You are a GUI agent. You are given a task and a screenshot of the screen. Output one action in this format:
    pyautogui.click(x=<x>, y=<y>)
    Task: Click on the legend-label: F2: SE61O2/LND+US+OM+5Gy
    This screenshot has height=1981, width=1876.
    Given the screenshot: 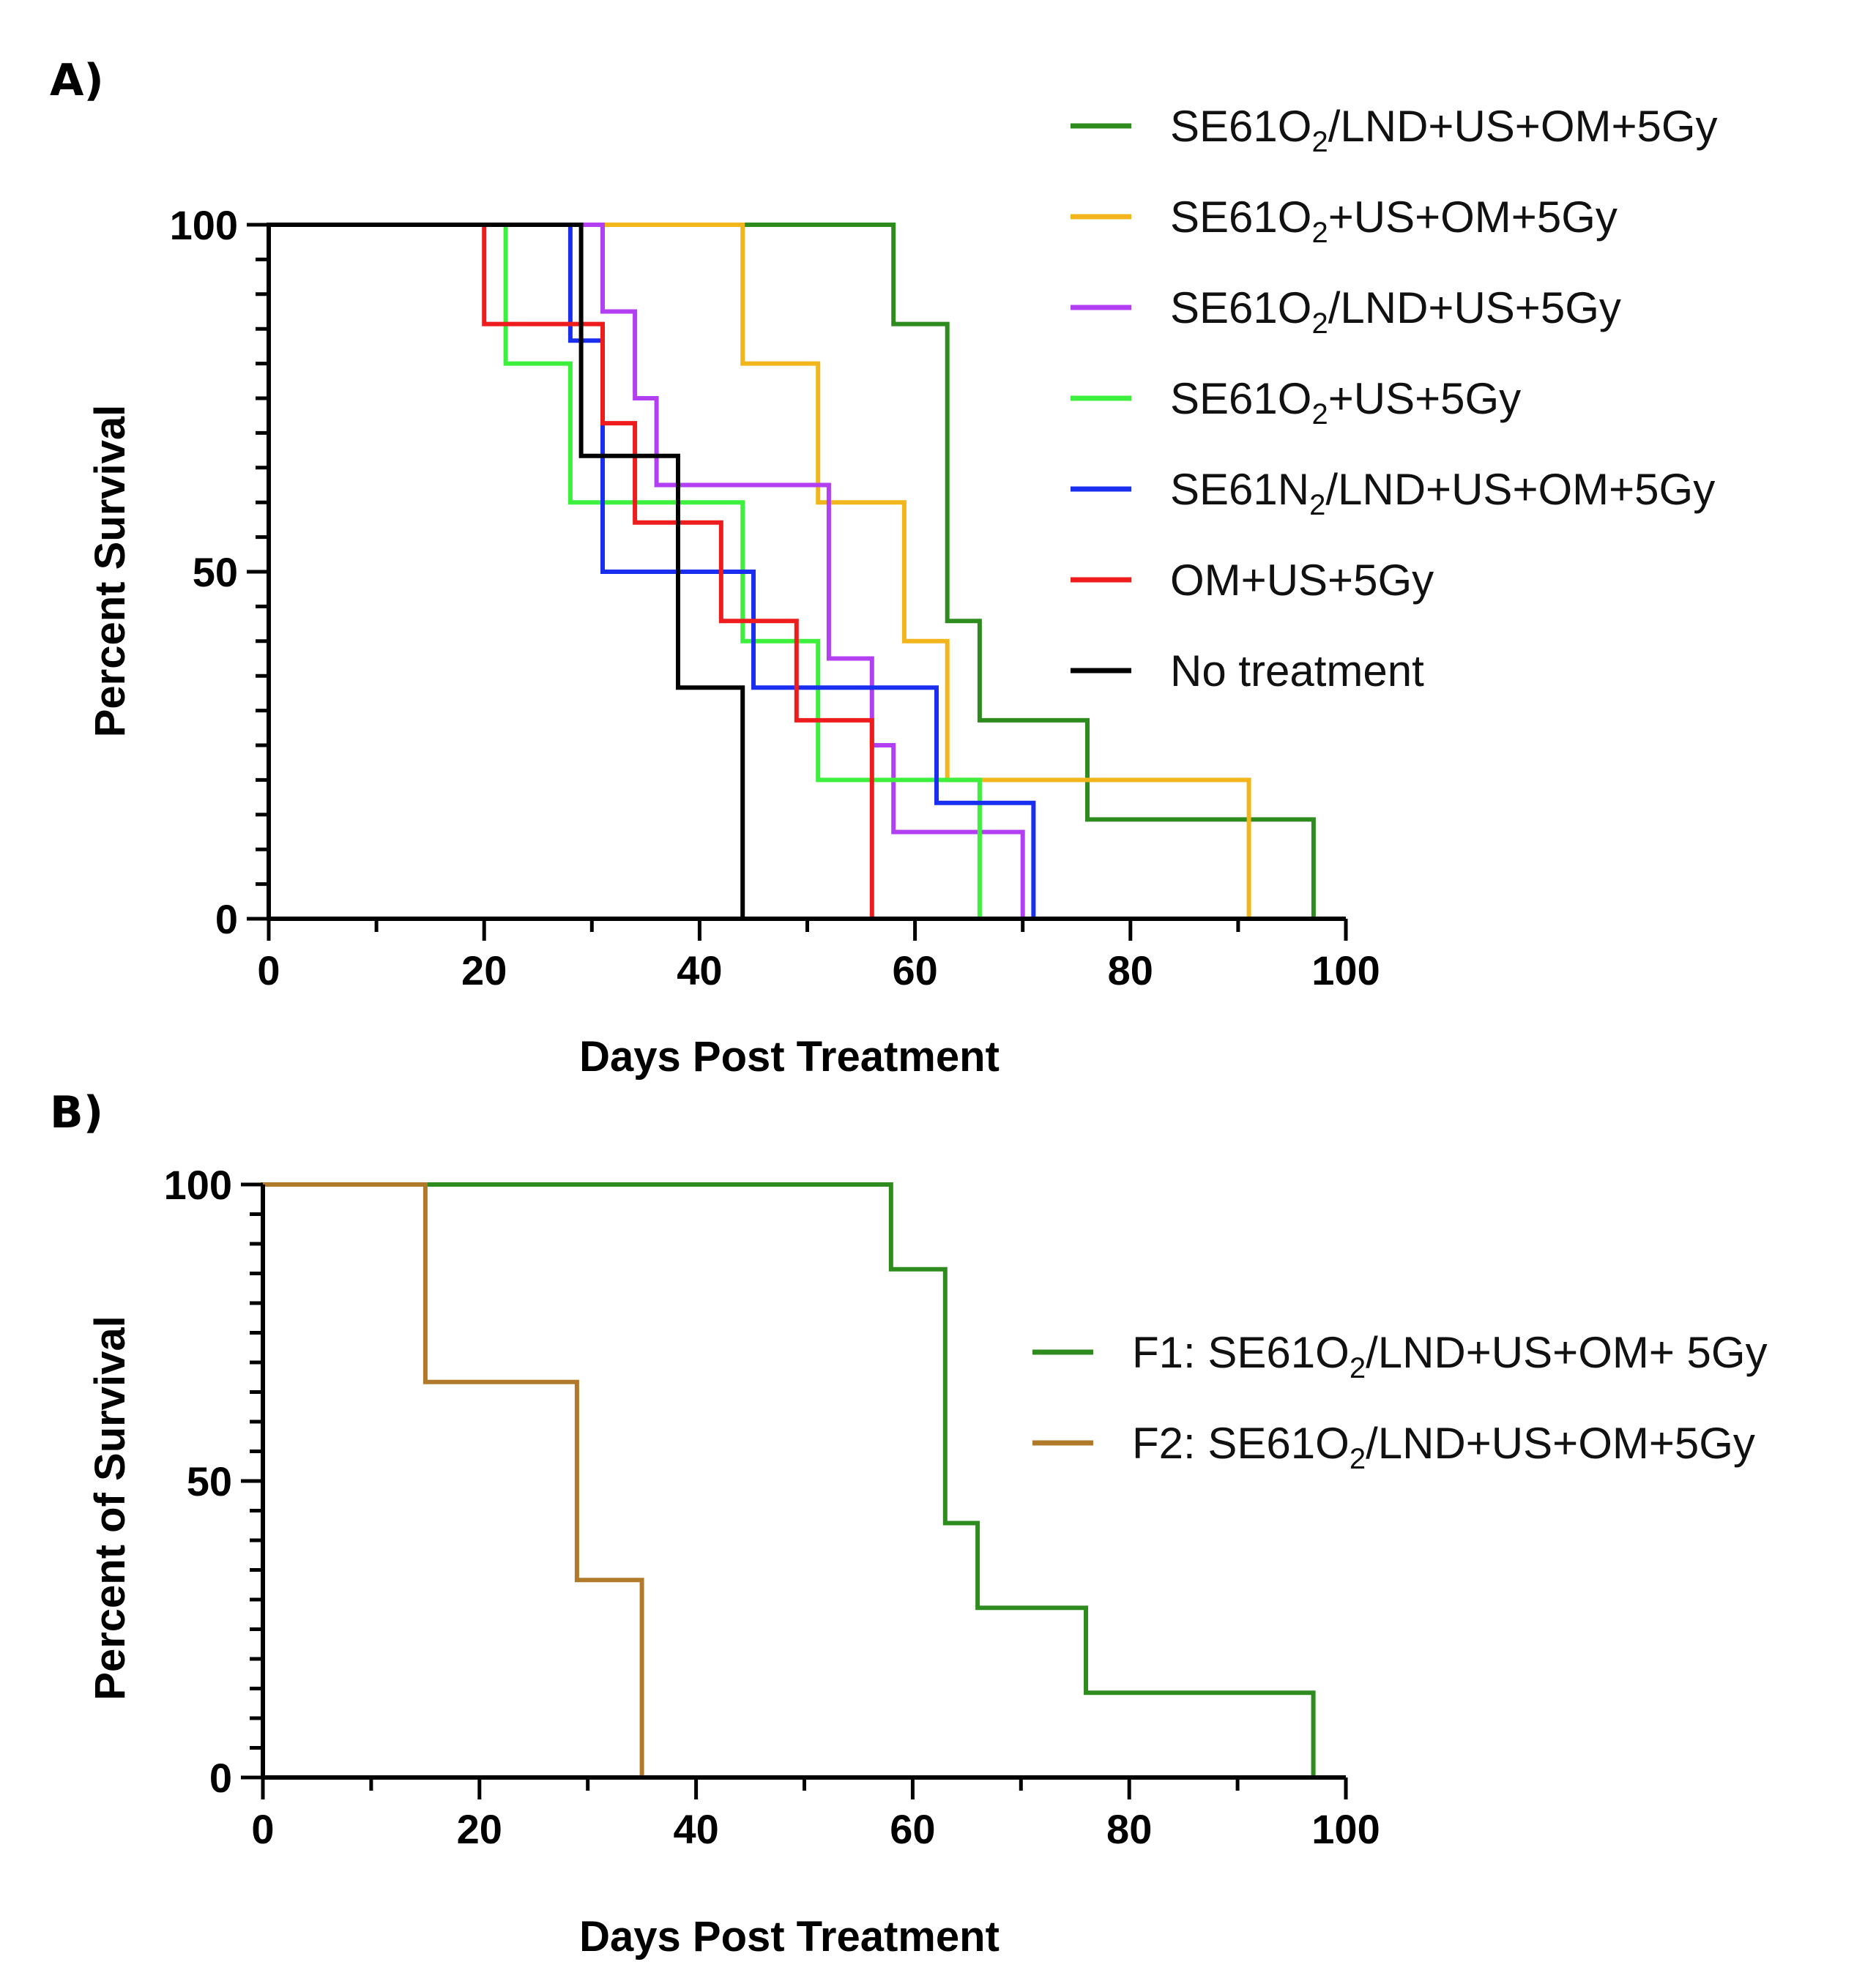 What is the action you would take?
    pyautogui.click(x=1444, y=1447)
    